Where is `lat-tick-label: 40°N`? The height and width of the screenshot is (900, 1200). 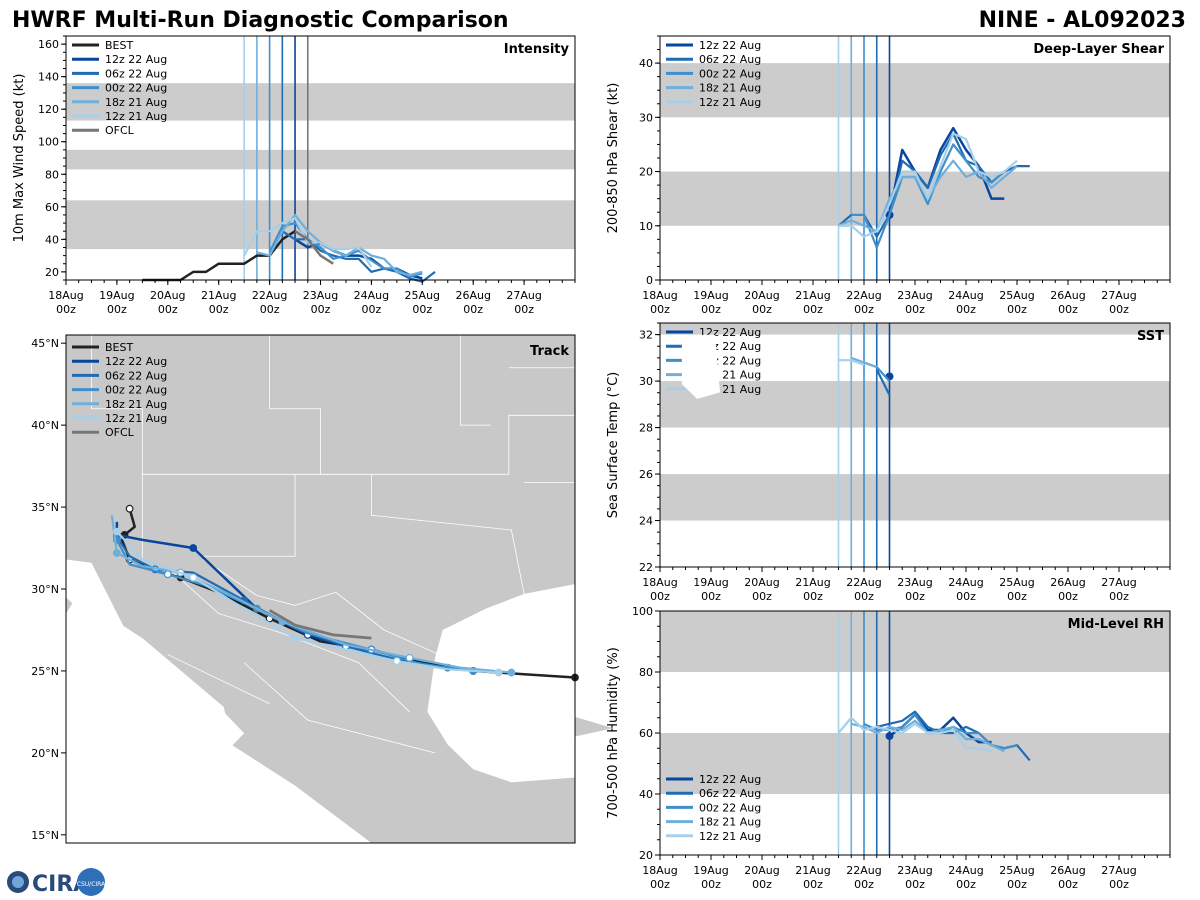
lat-tick-label: 40°N is located at coordinates (45, 425).